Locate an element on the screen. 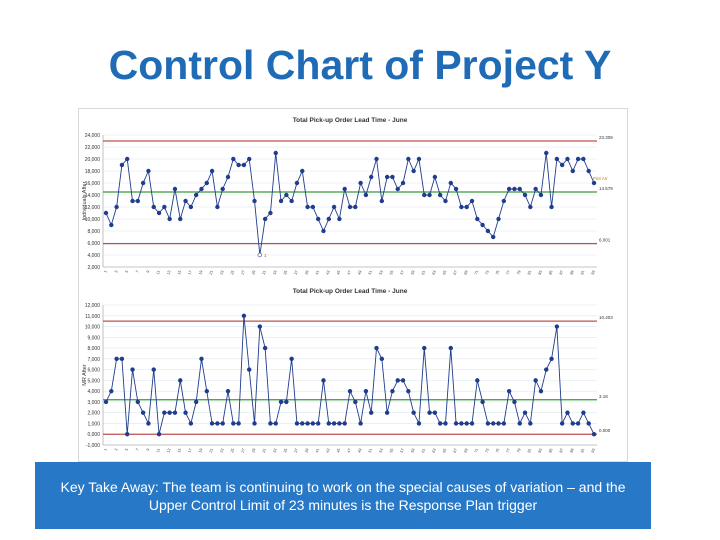  x-tick-label: 5 is located at coordinates (127, 449).